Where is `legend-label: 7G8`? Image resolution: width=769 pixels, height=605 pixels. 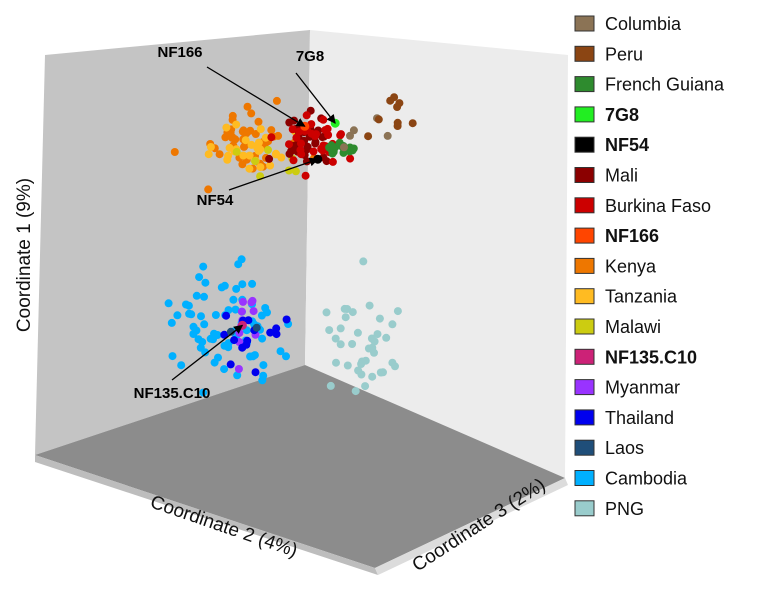 legend-label: 7G8 is located at coordinates (622, 115).